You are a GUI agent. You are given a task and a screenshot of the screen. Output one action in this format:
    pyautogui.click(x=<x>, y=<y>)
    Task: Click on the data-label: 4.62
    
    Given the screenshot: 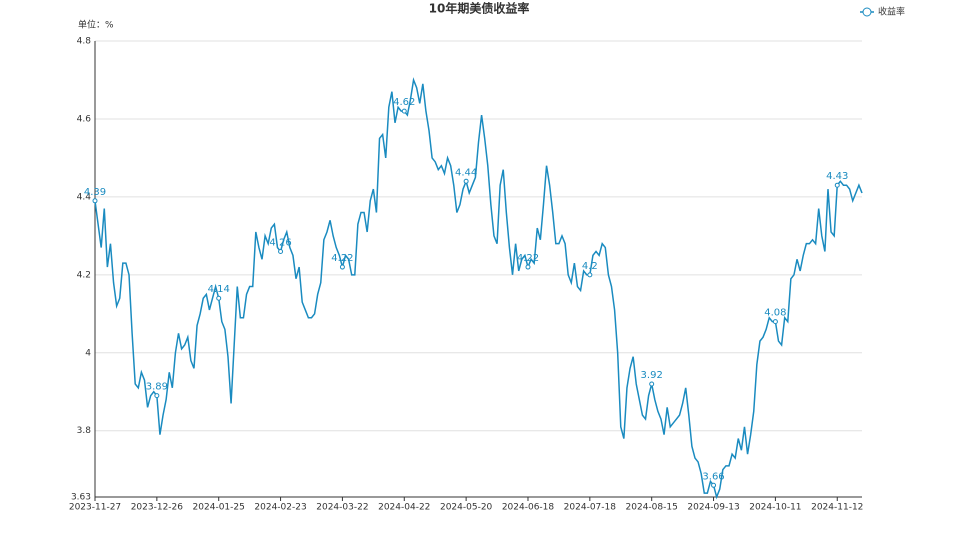 What is the action you would take?
    pyautogui.click(x=404, y=102)
    